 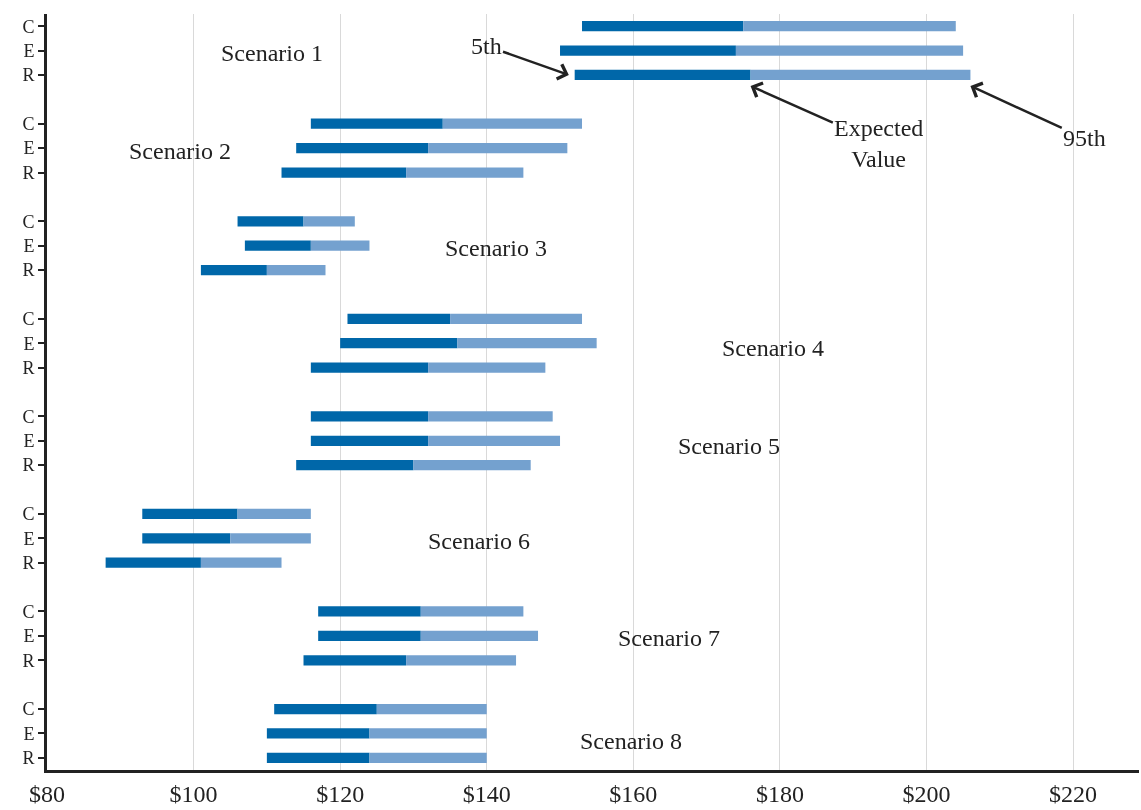 What do you see at coordinates (633, 793) in the screenshot?
I see `x-tick-label: $160` at bounding box center [633, 793].